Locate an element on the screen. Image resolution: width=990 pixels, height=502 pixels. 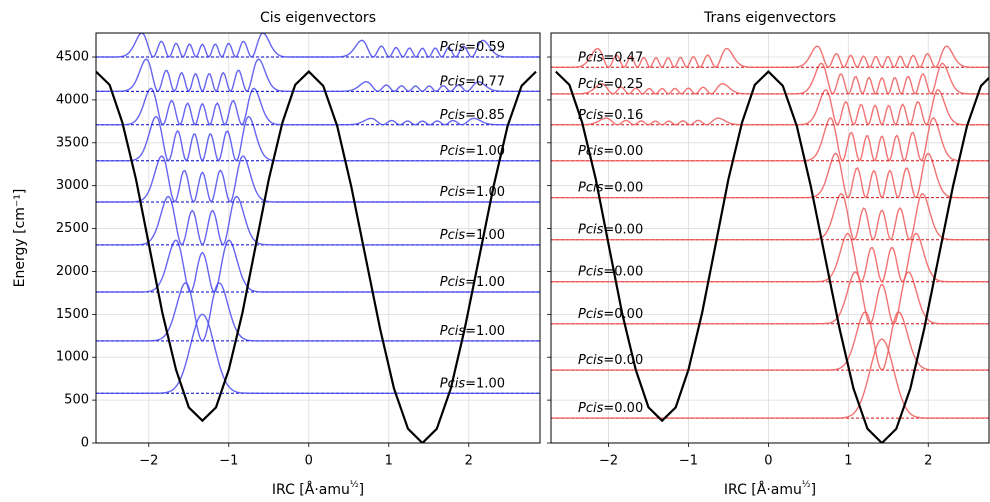
y-tick-label: 2500 is located at coordinates (72, 228).